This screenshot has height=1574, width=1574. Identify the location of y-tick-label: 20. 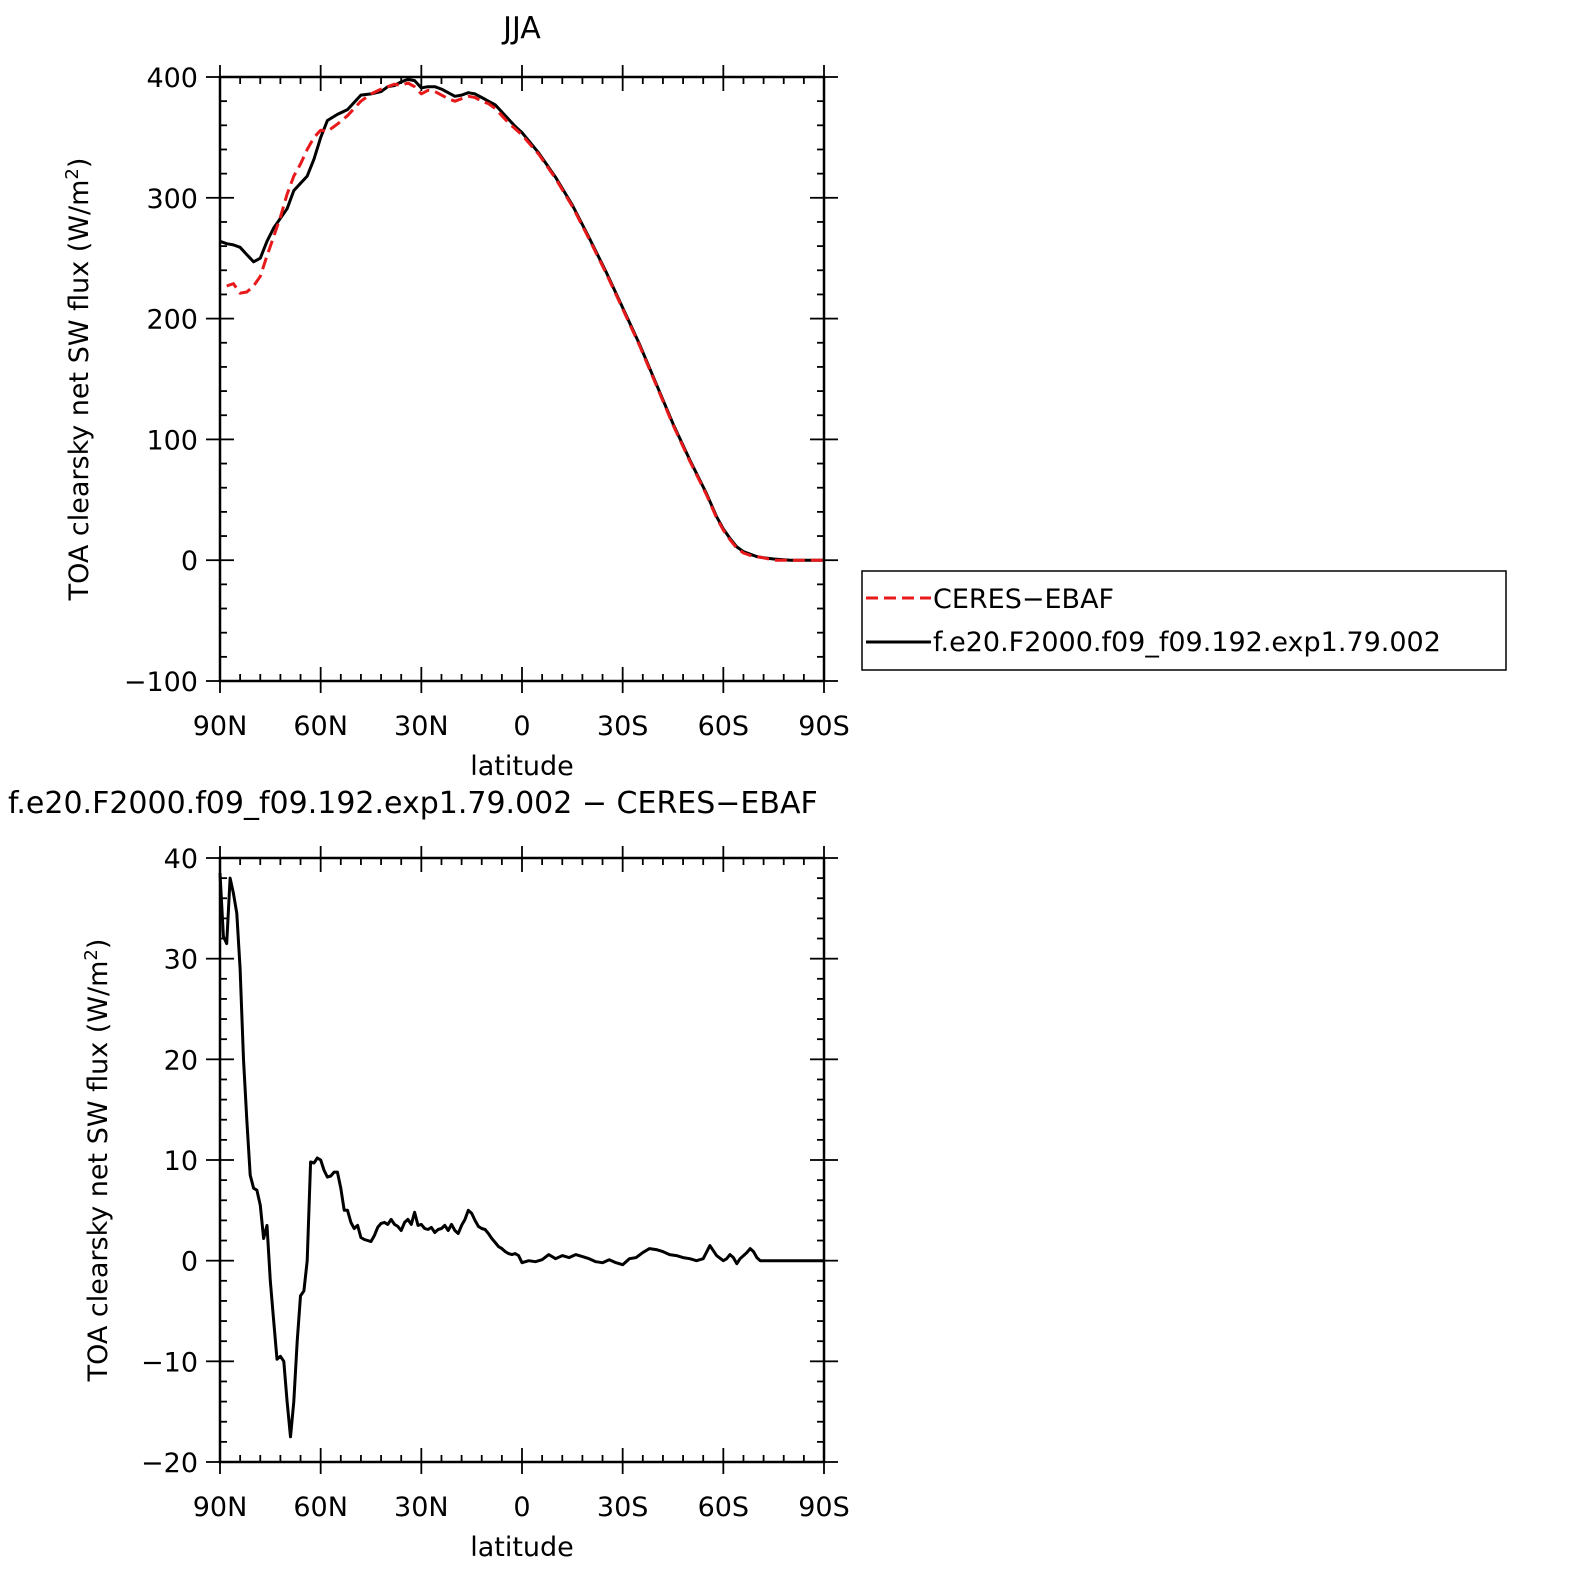
(181, 1060).